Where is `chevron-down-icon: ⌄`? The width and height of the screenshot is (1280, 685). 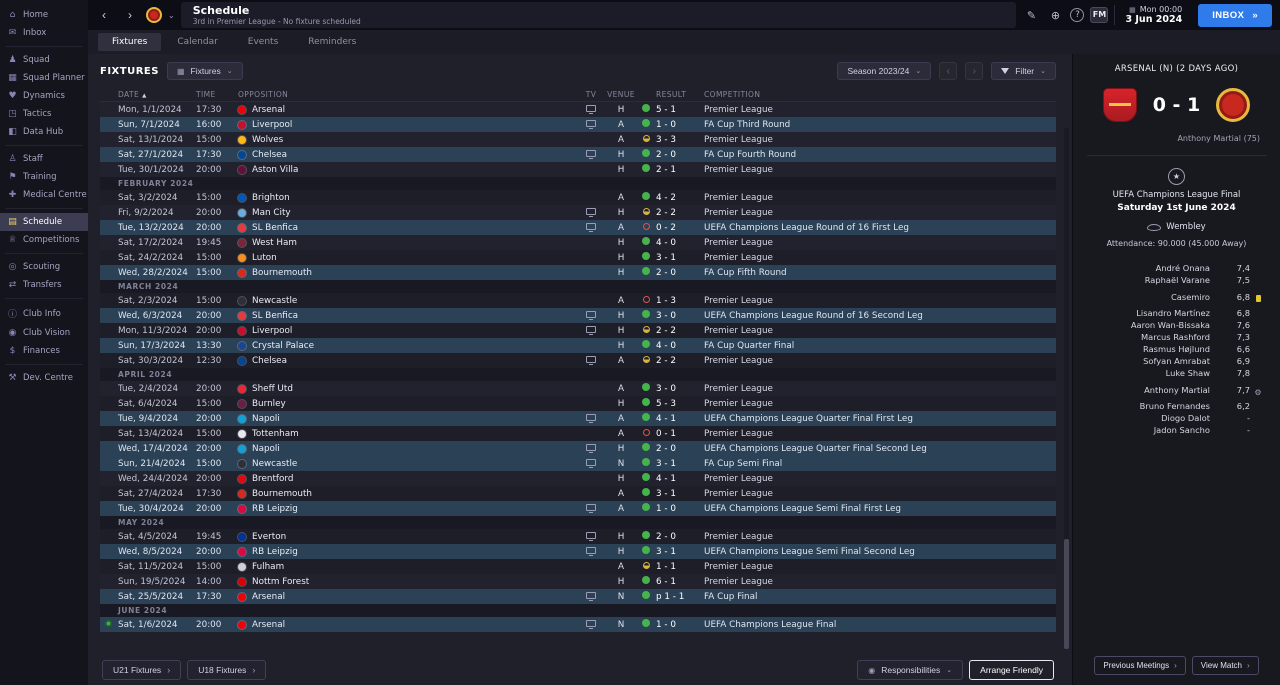
chevron-down-icon: ⌄ is located at coordinates (171, 15).